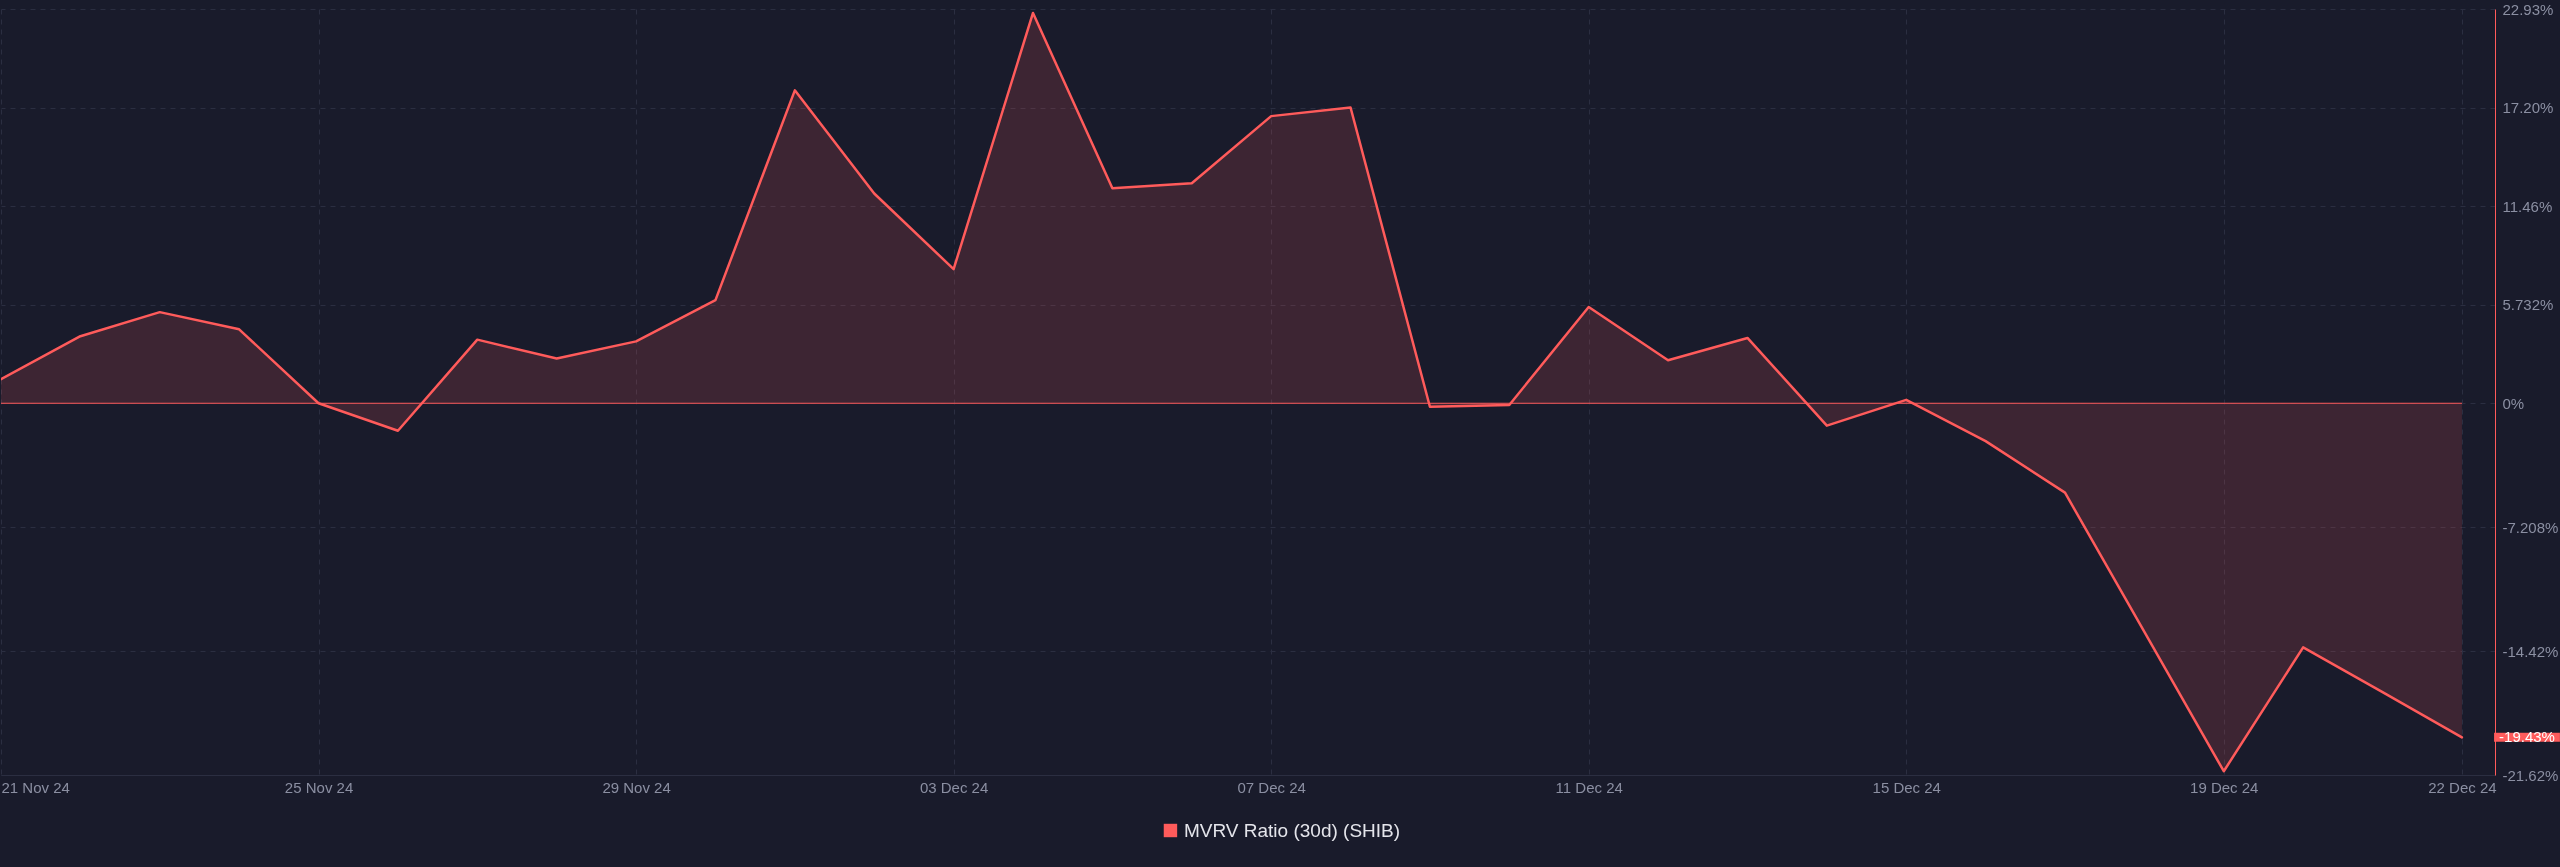  Describe the element at coordinates (1292, 830) in the screenshot. I see `legend-label: MVRV Ratio (30d) (SHIB)` at that location.